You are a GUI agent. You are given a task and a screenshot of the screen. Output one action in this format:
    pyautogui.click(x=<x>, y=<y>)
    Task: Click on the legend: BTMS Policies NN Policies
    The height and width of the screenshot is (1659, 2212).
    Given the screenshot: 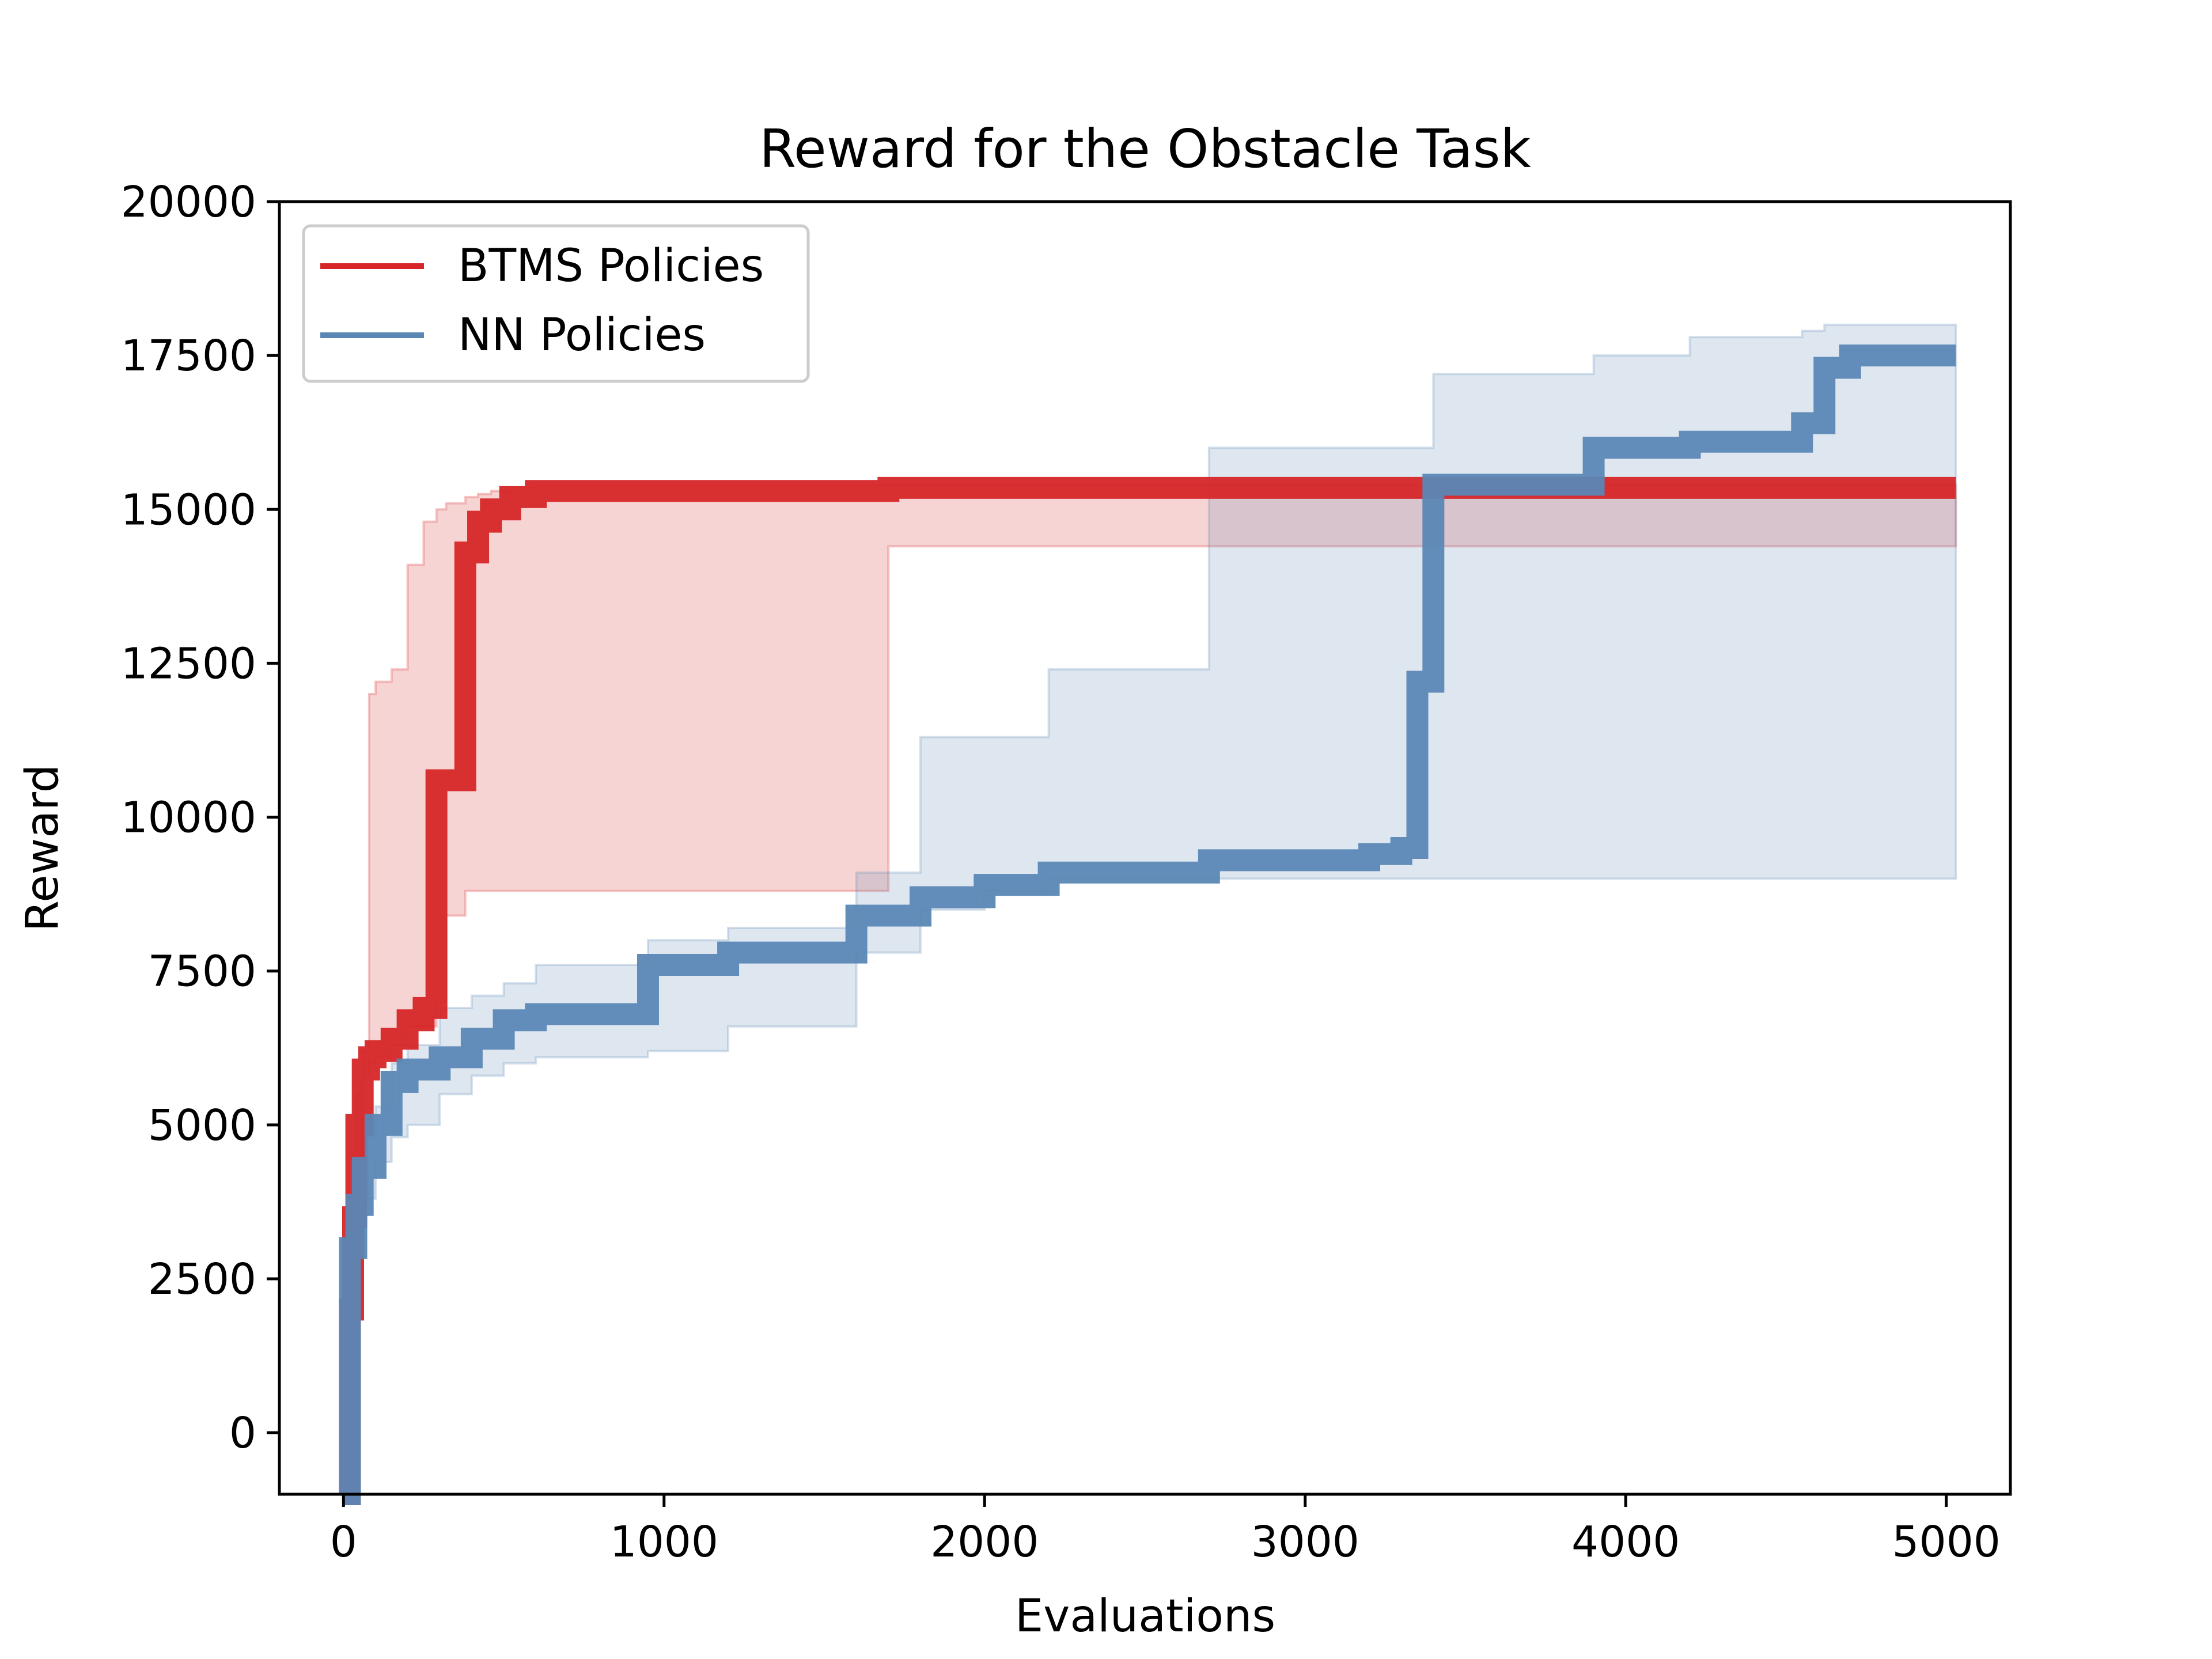 What is the action you would take?
    pyautogui.click(x=556, y=303)
    